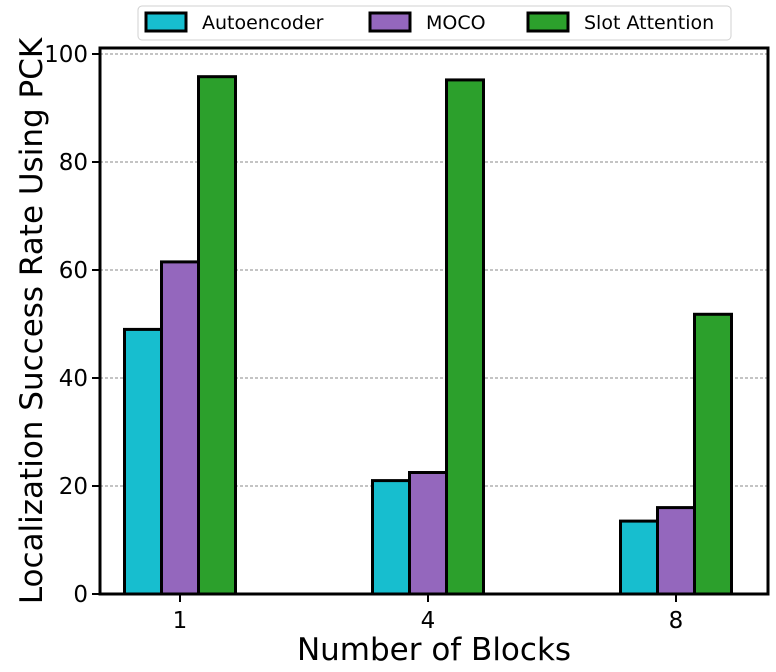 This screenshot has width=776, height=672. What do you see at coordinates (72, 325) in the screenshot?
I see `y-axis: 0 20 40 60 80 100` at bounding box center [72, 325].